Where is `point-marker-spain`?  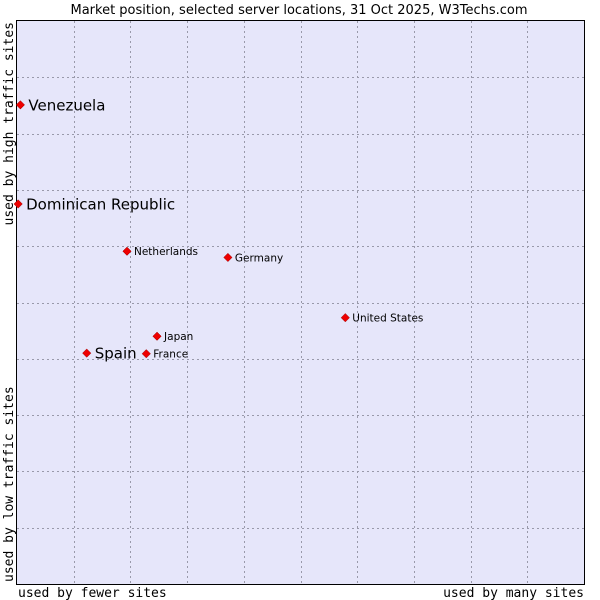 point-marker-spain is located at coordinates (87, 353).